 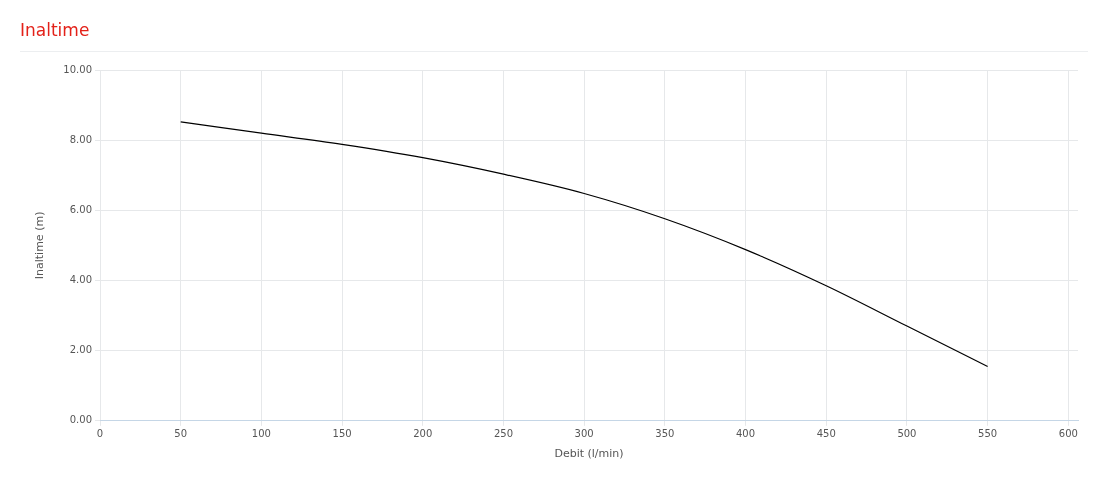 What do you see at coordinates (181, 434) in the screenshot?
I see `x-tick-label: 50` at bounding box center [181, 434].